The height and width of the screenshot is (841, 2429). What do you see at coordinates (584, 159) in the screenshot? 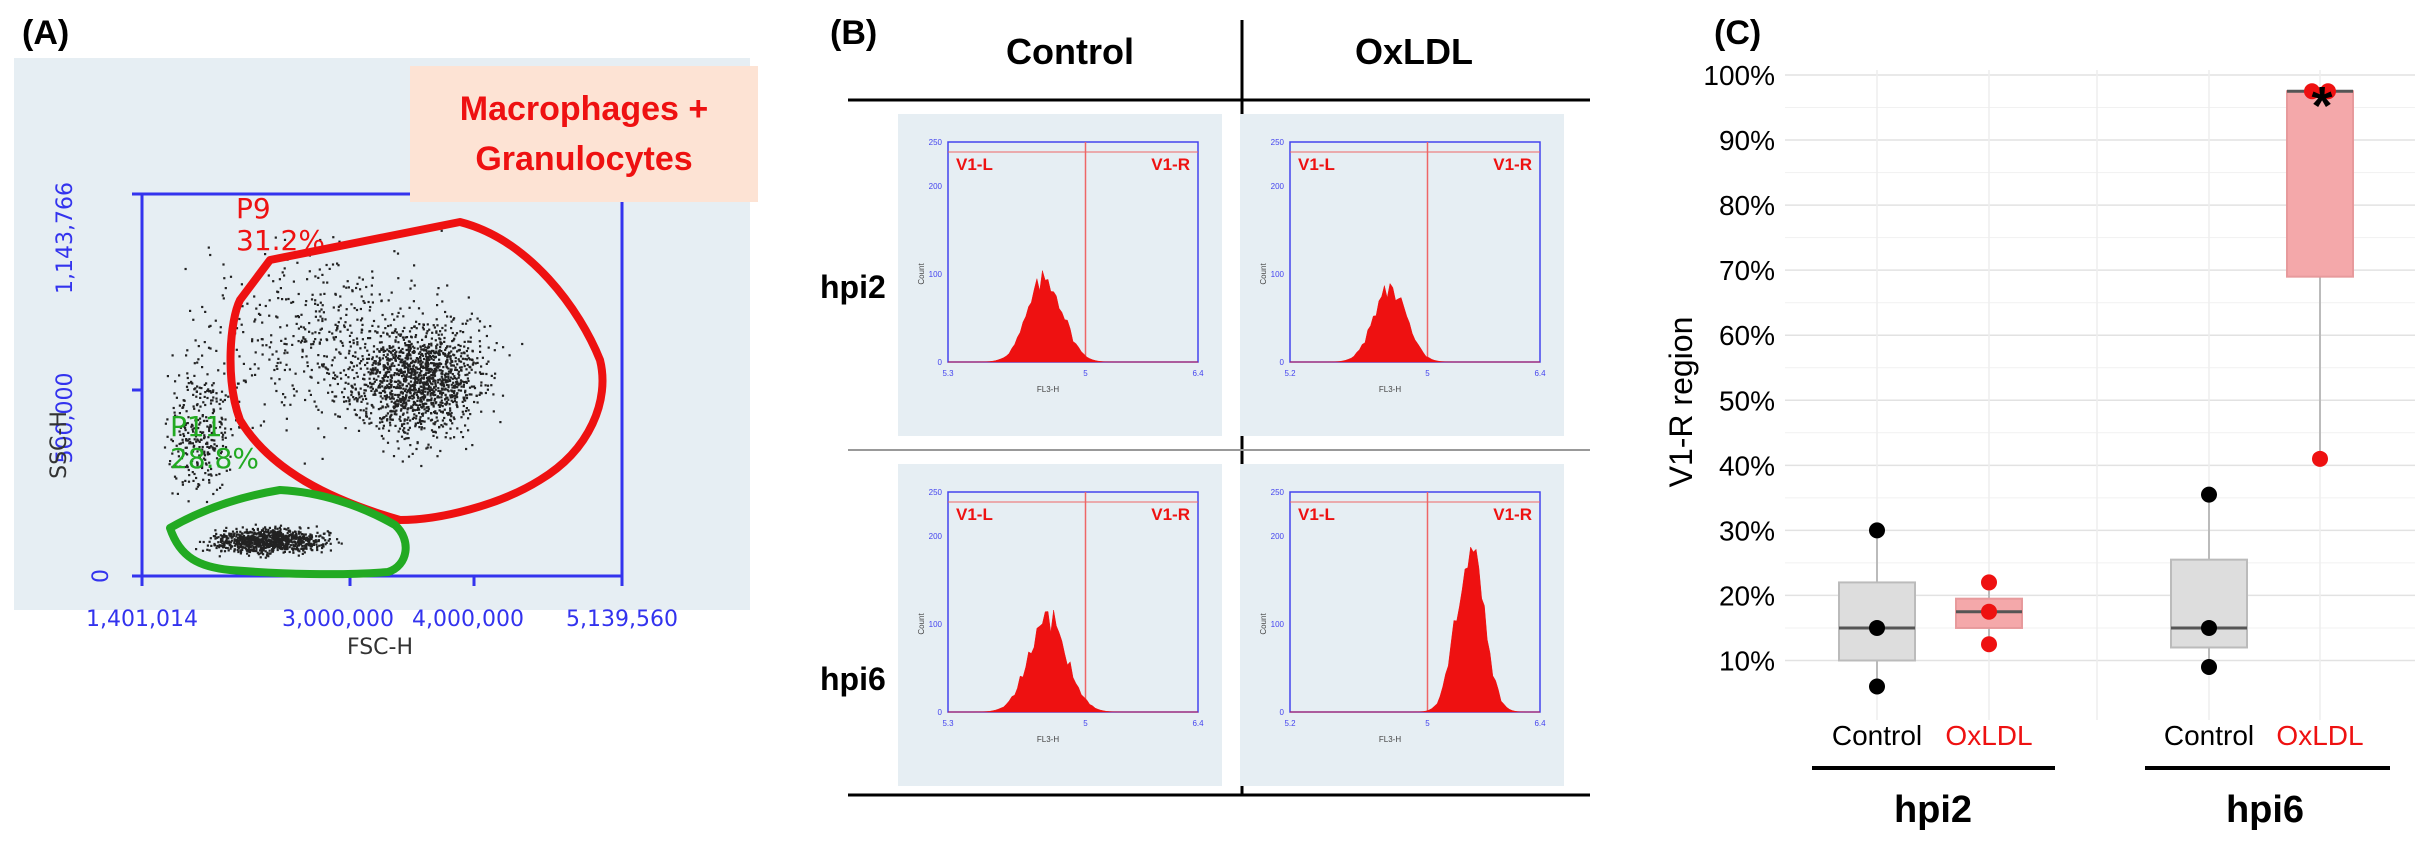
I see `annotation-line-2: Granulocytes` at bounding box center [584, 159].